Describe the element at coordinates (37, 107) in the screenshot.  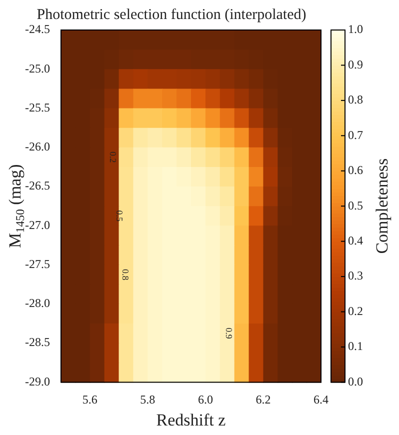
I see `y-tick-label: -25.5` at that location.